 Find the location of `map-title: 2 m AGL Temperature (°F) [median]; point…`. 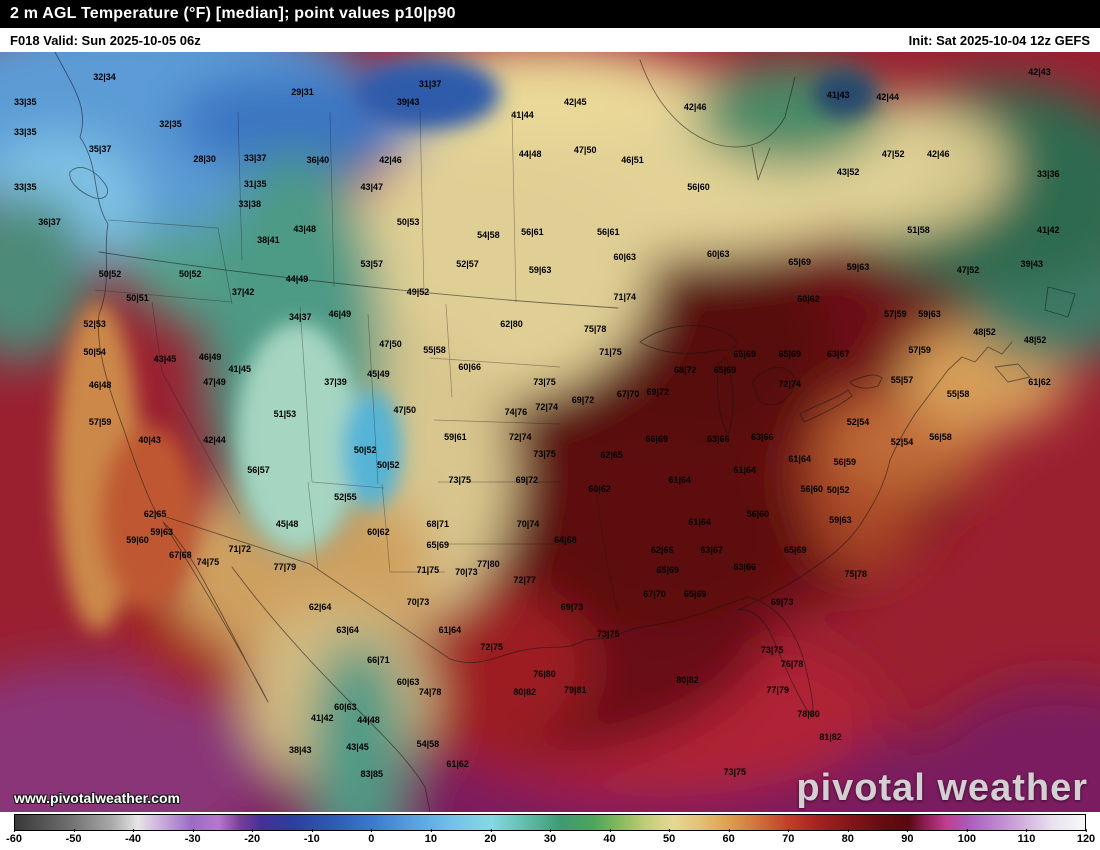

map-title: 2 m AGL Temperature (°F) [median]; point… is located at coordinates (233, 13).